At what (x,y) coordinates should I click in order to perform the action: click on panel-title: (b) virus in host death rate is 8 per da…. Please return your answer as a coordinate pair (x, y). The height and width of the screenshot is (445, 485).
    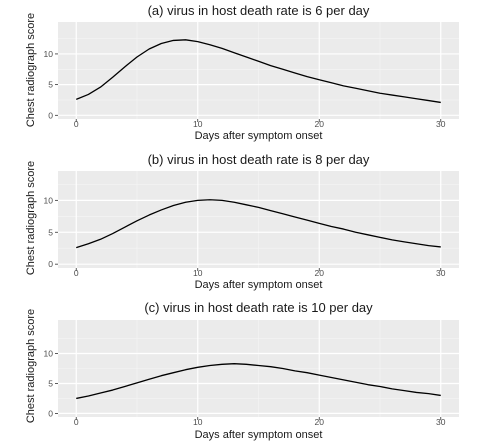
    Looking at the image, I should click on (259, 159).